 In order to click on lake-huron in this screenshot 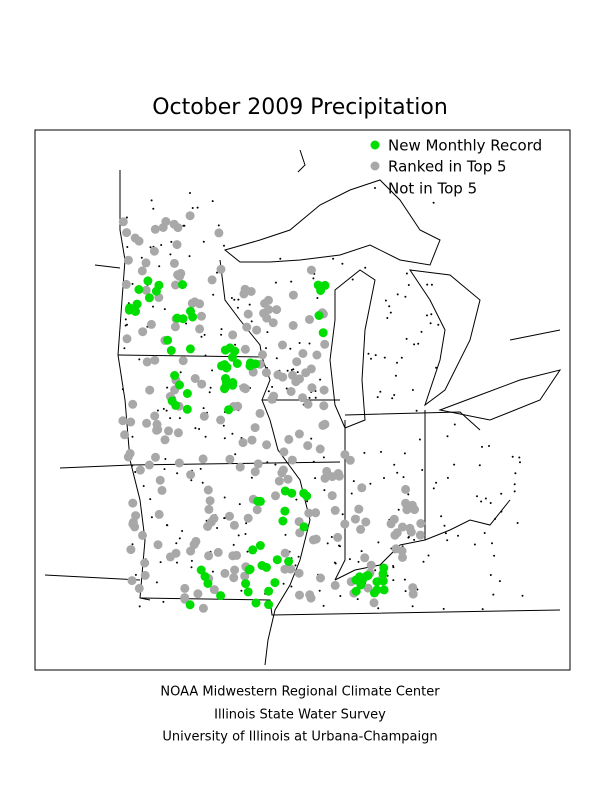, I will do `click(444, 338)`.